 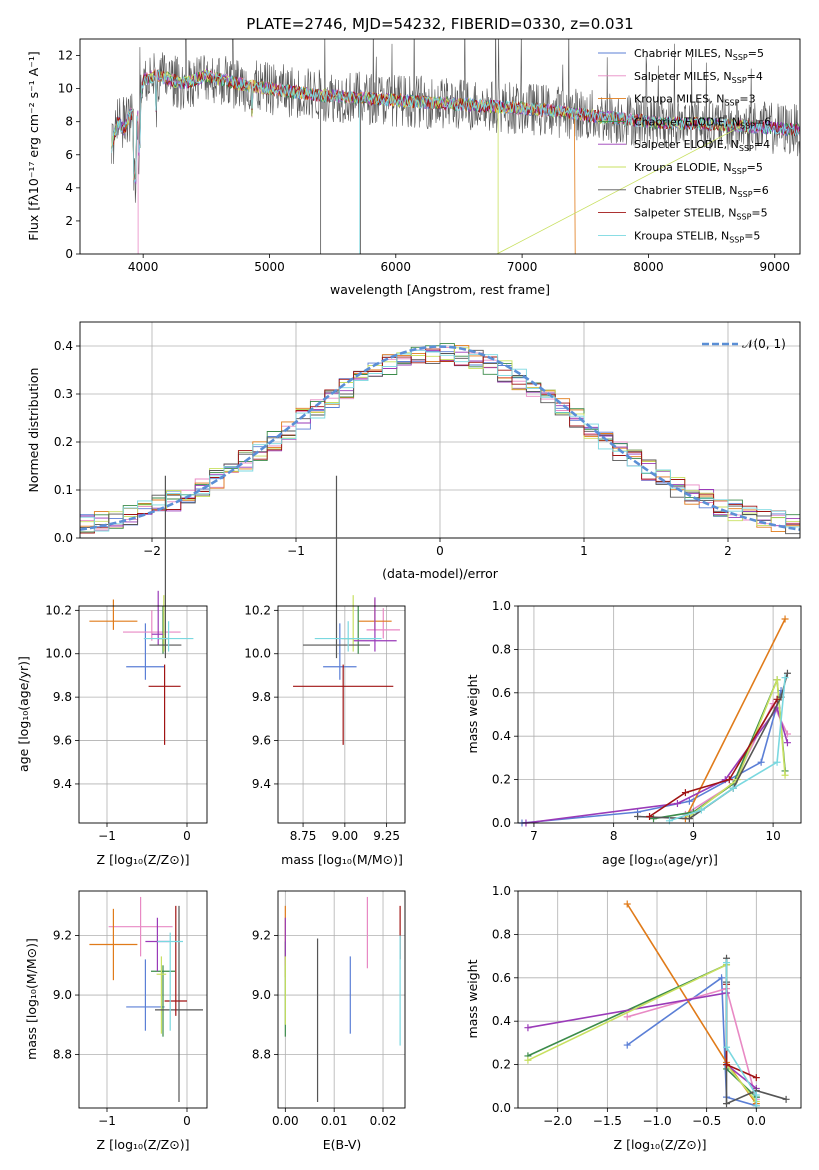 I want to click on residuals-ytick-label: 0.2, so click(x=63, y=442).